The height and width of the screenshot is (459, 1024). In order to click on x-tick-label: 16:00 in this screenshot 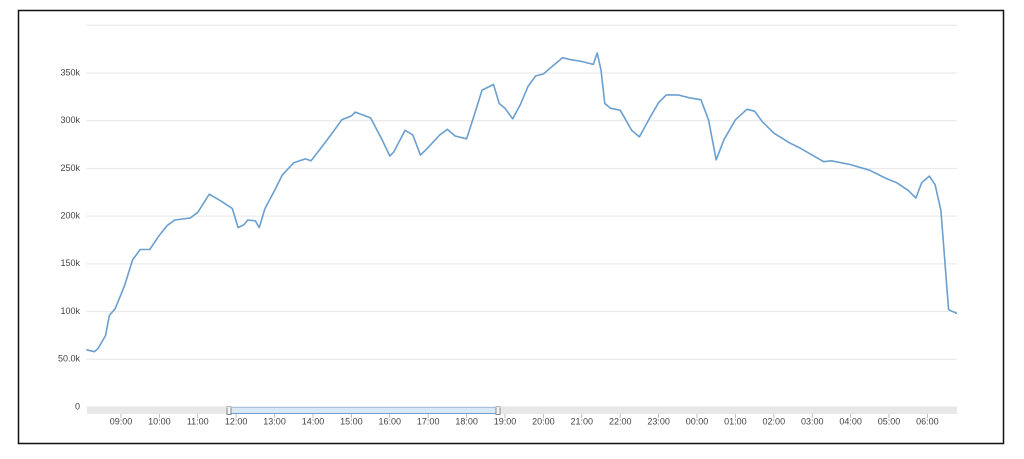, I will do `click(390, 421)`.